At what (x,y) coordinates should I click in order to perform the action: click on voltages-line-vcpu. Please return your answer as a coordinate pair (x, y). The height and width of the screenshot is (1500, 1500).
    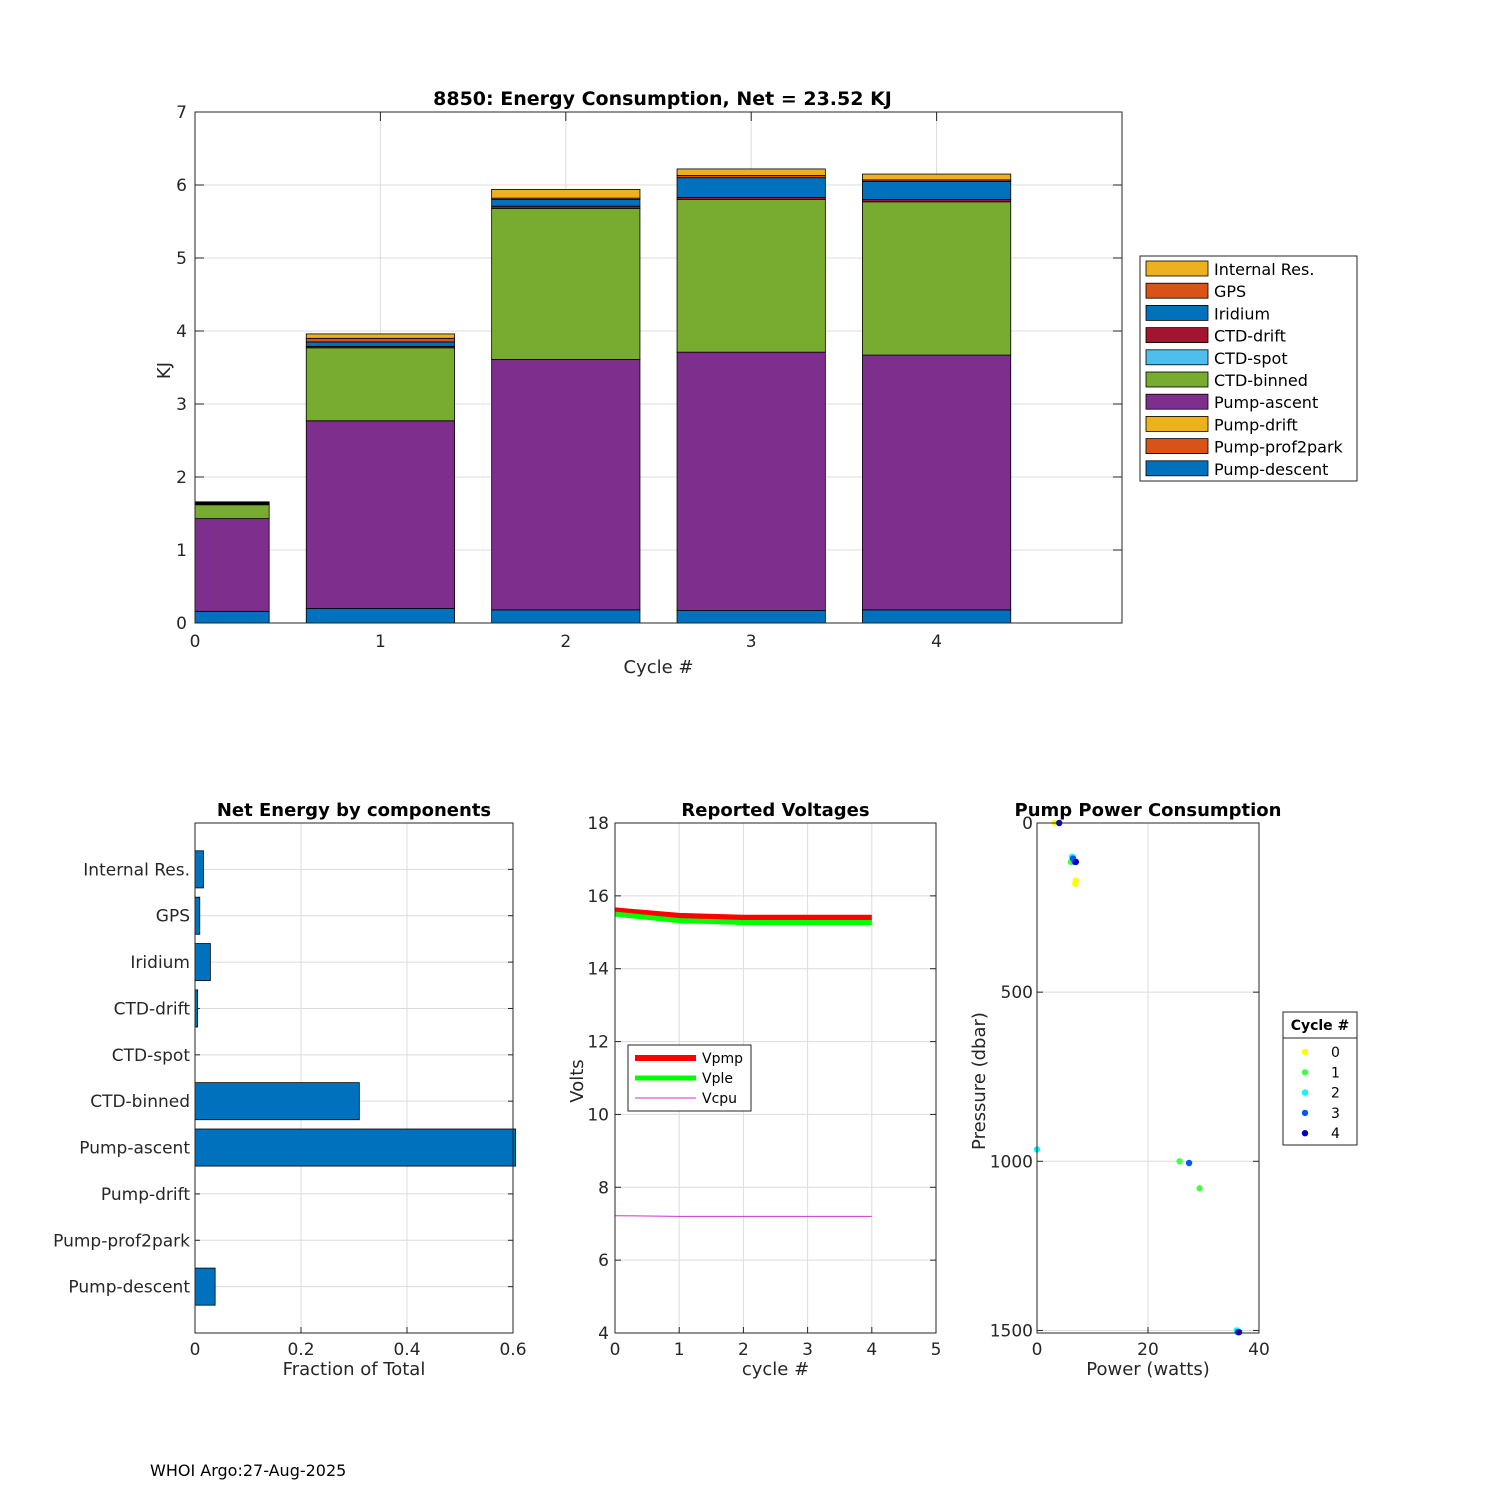
    Looking at the image, I should click on (743, 1216).